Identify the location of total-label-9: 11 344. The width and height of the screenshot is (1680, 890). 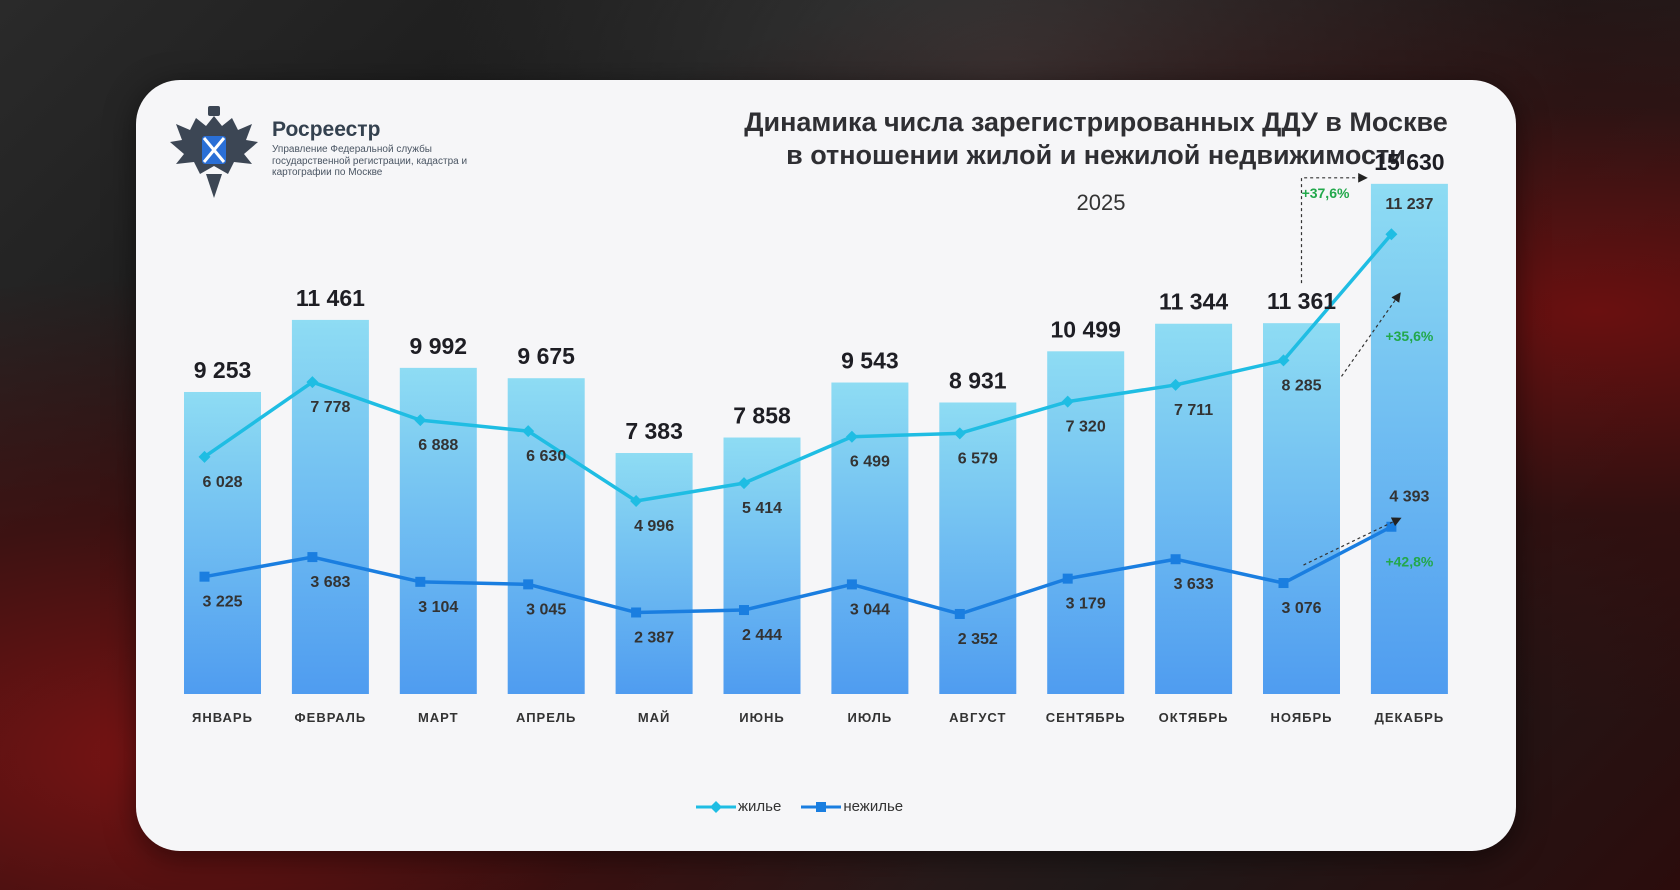
(1193, 302).